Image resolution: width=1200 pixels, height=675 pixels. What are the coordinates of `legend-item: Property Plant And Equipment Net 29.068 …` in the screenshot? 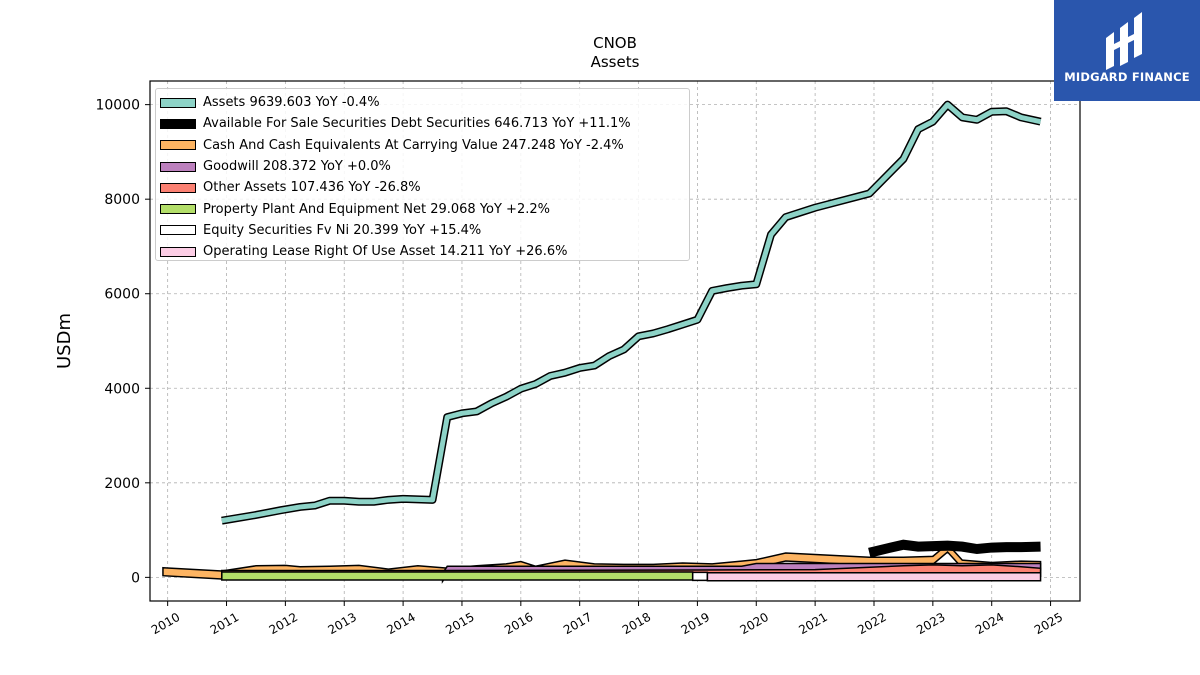 It's located at (424, 208).